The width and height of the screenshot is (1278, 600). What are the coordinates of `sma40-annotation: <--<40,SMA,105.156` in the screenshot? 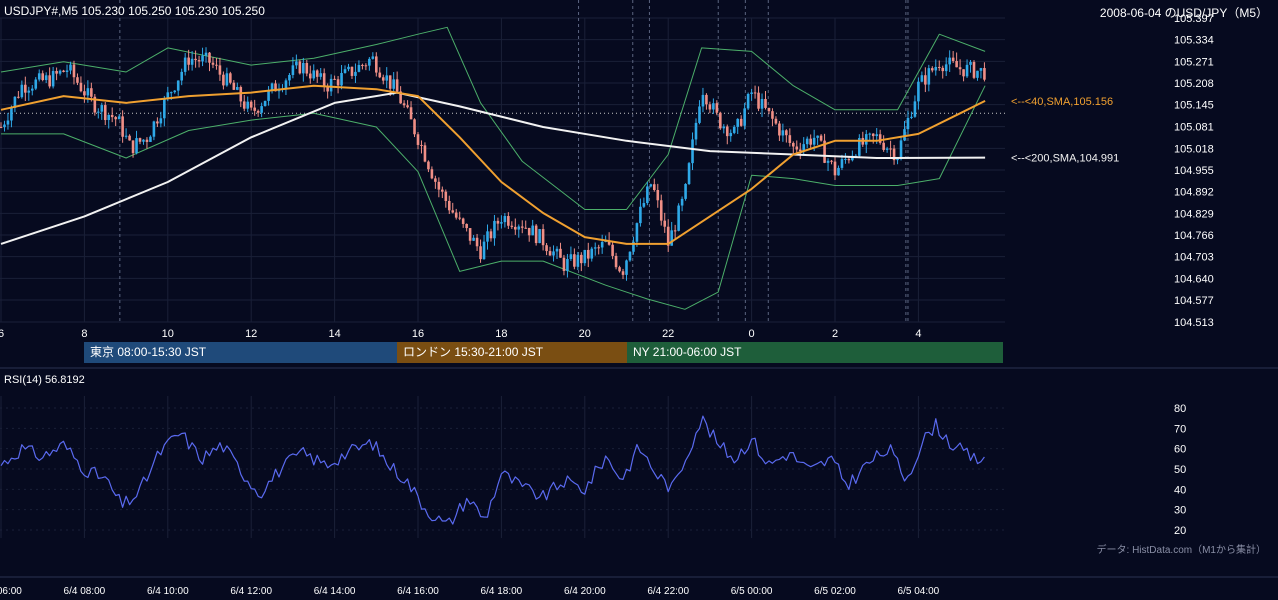 It's located at (1062, 102).